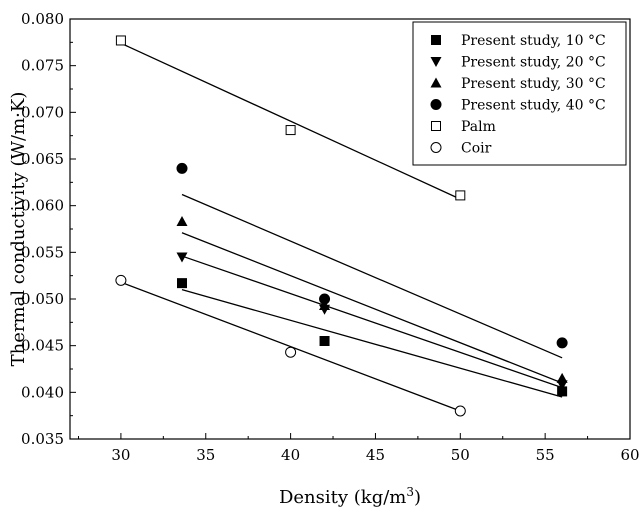  Describe the element at coordinates (533, 106) in the screenshot. I see `legend-label: Present study, 40 °C` at that location.